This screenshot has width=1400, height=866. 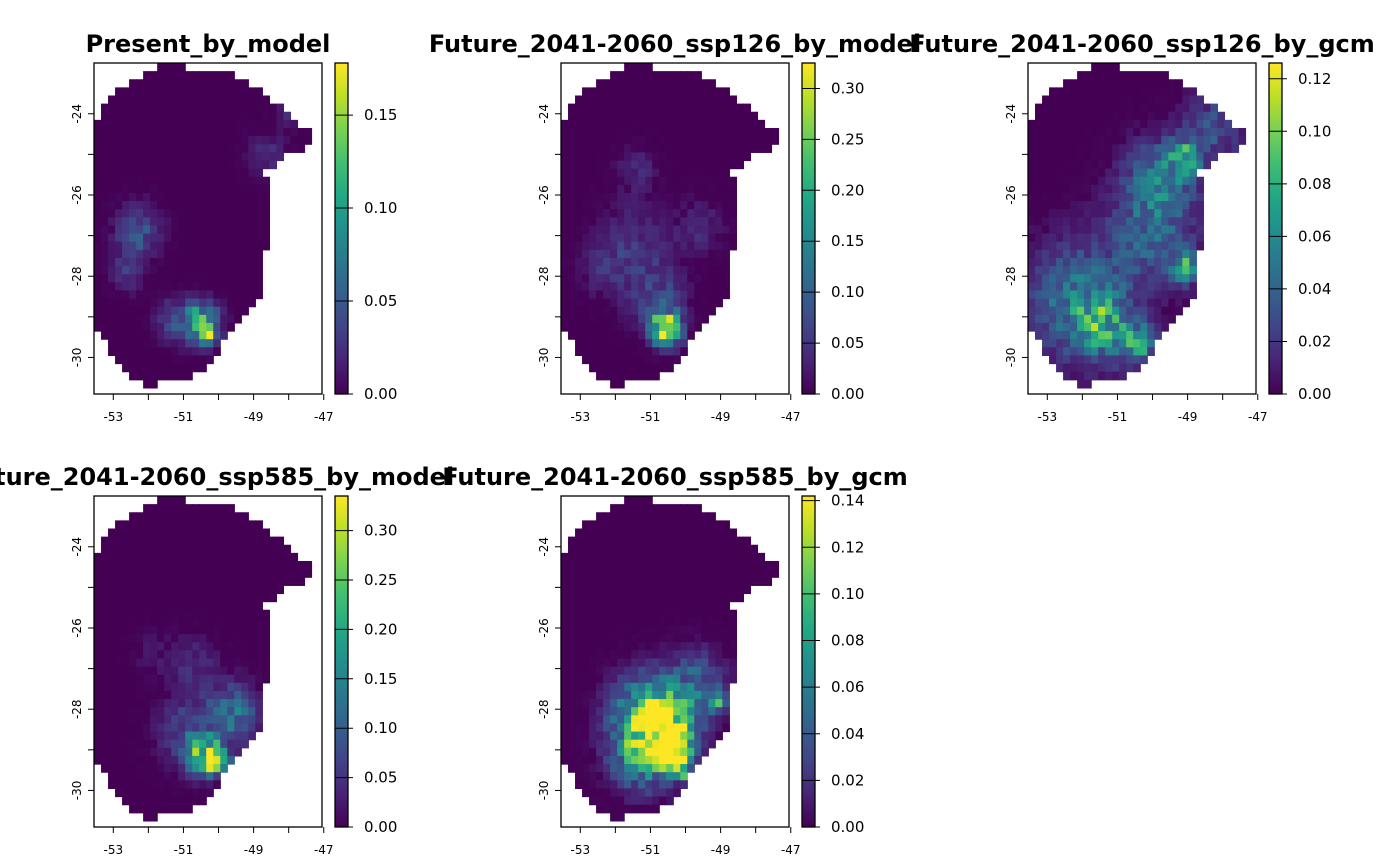 I want to click on x-axis: -53 -51 -49 -47, so click(x=218, y=842).